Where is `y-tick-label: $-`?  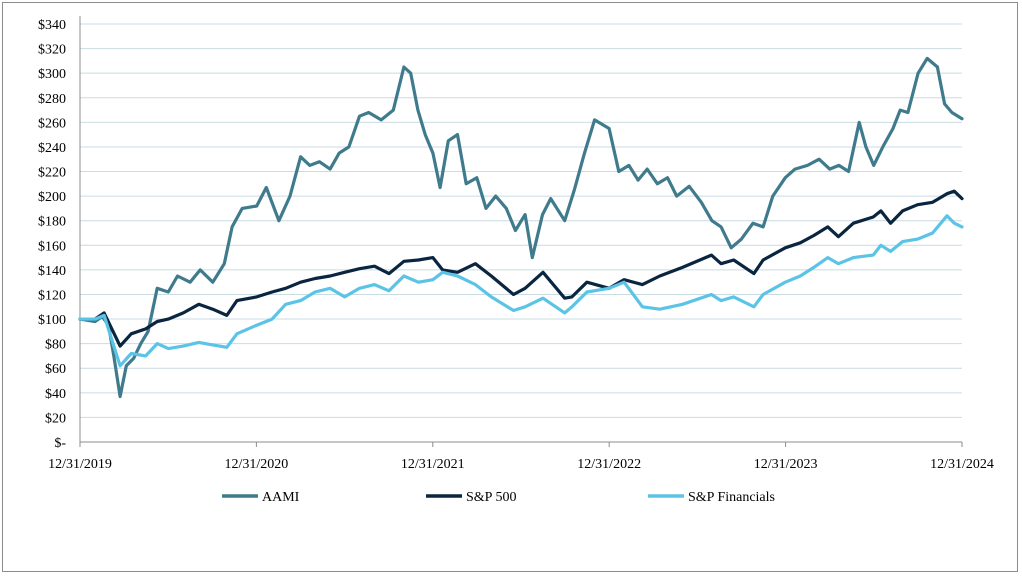
y-tick-label: $- is located at coordinates (60, 443).